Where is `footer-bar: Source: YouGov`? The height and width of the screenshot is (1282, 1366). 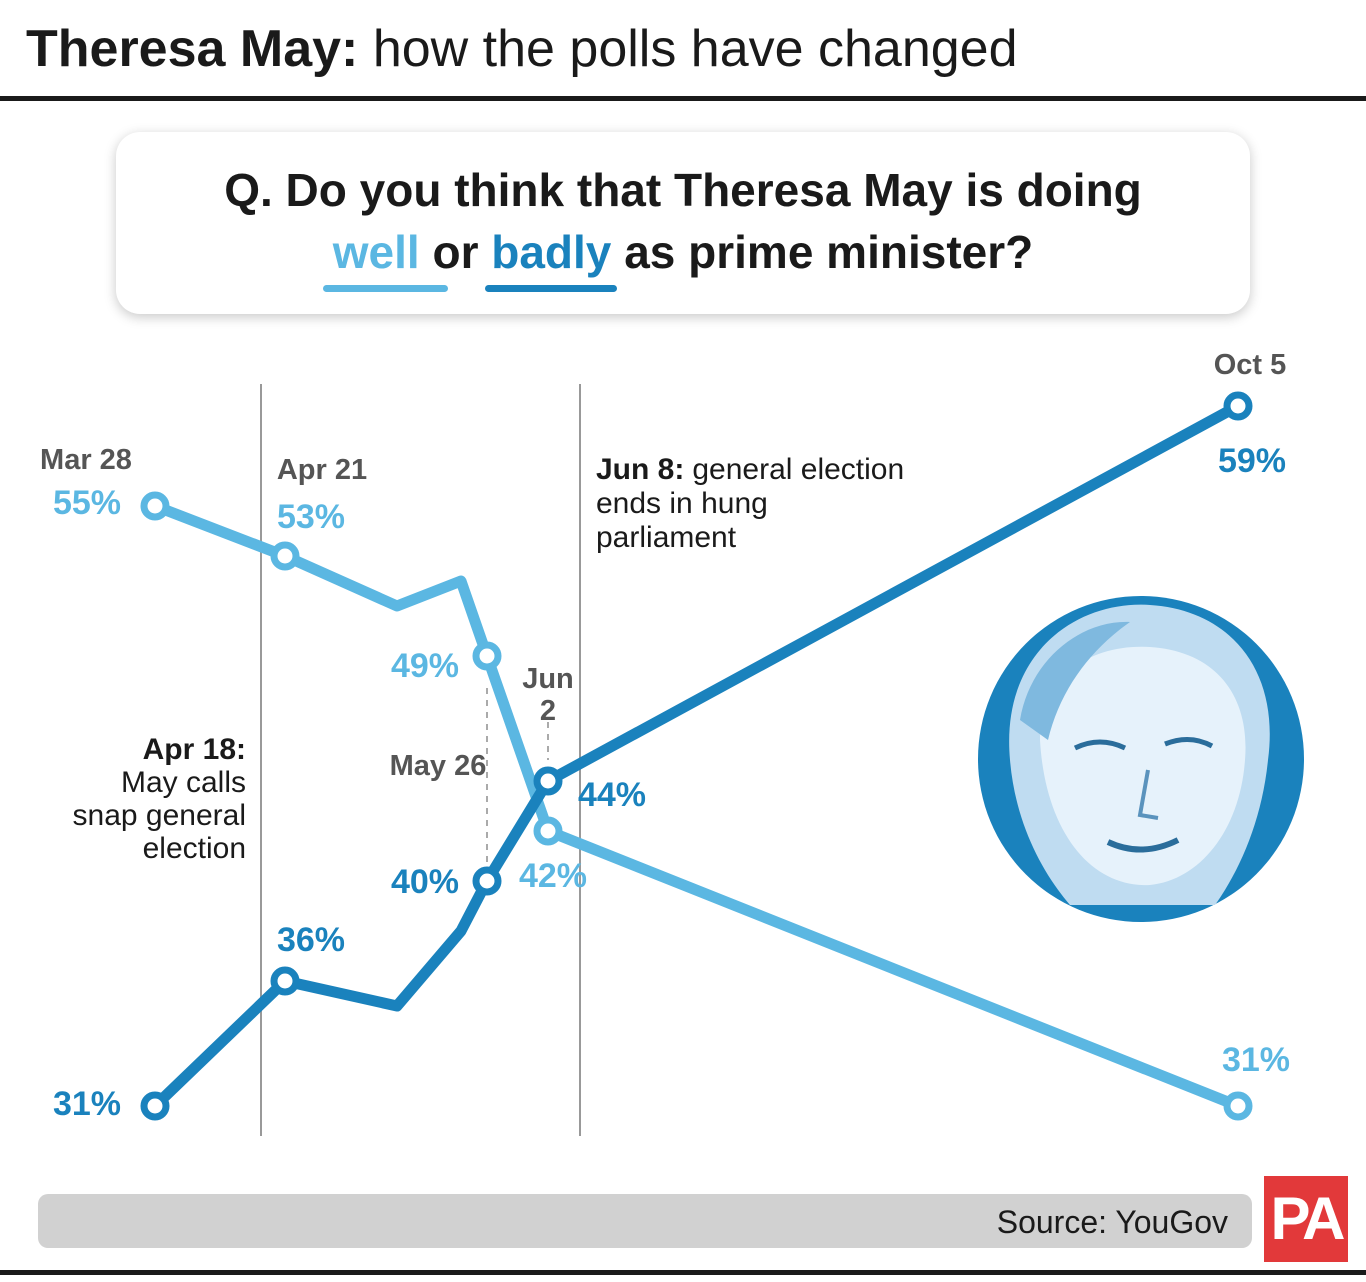 footer-bar: Source: YouGov is located at coordinates (645, 1221).